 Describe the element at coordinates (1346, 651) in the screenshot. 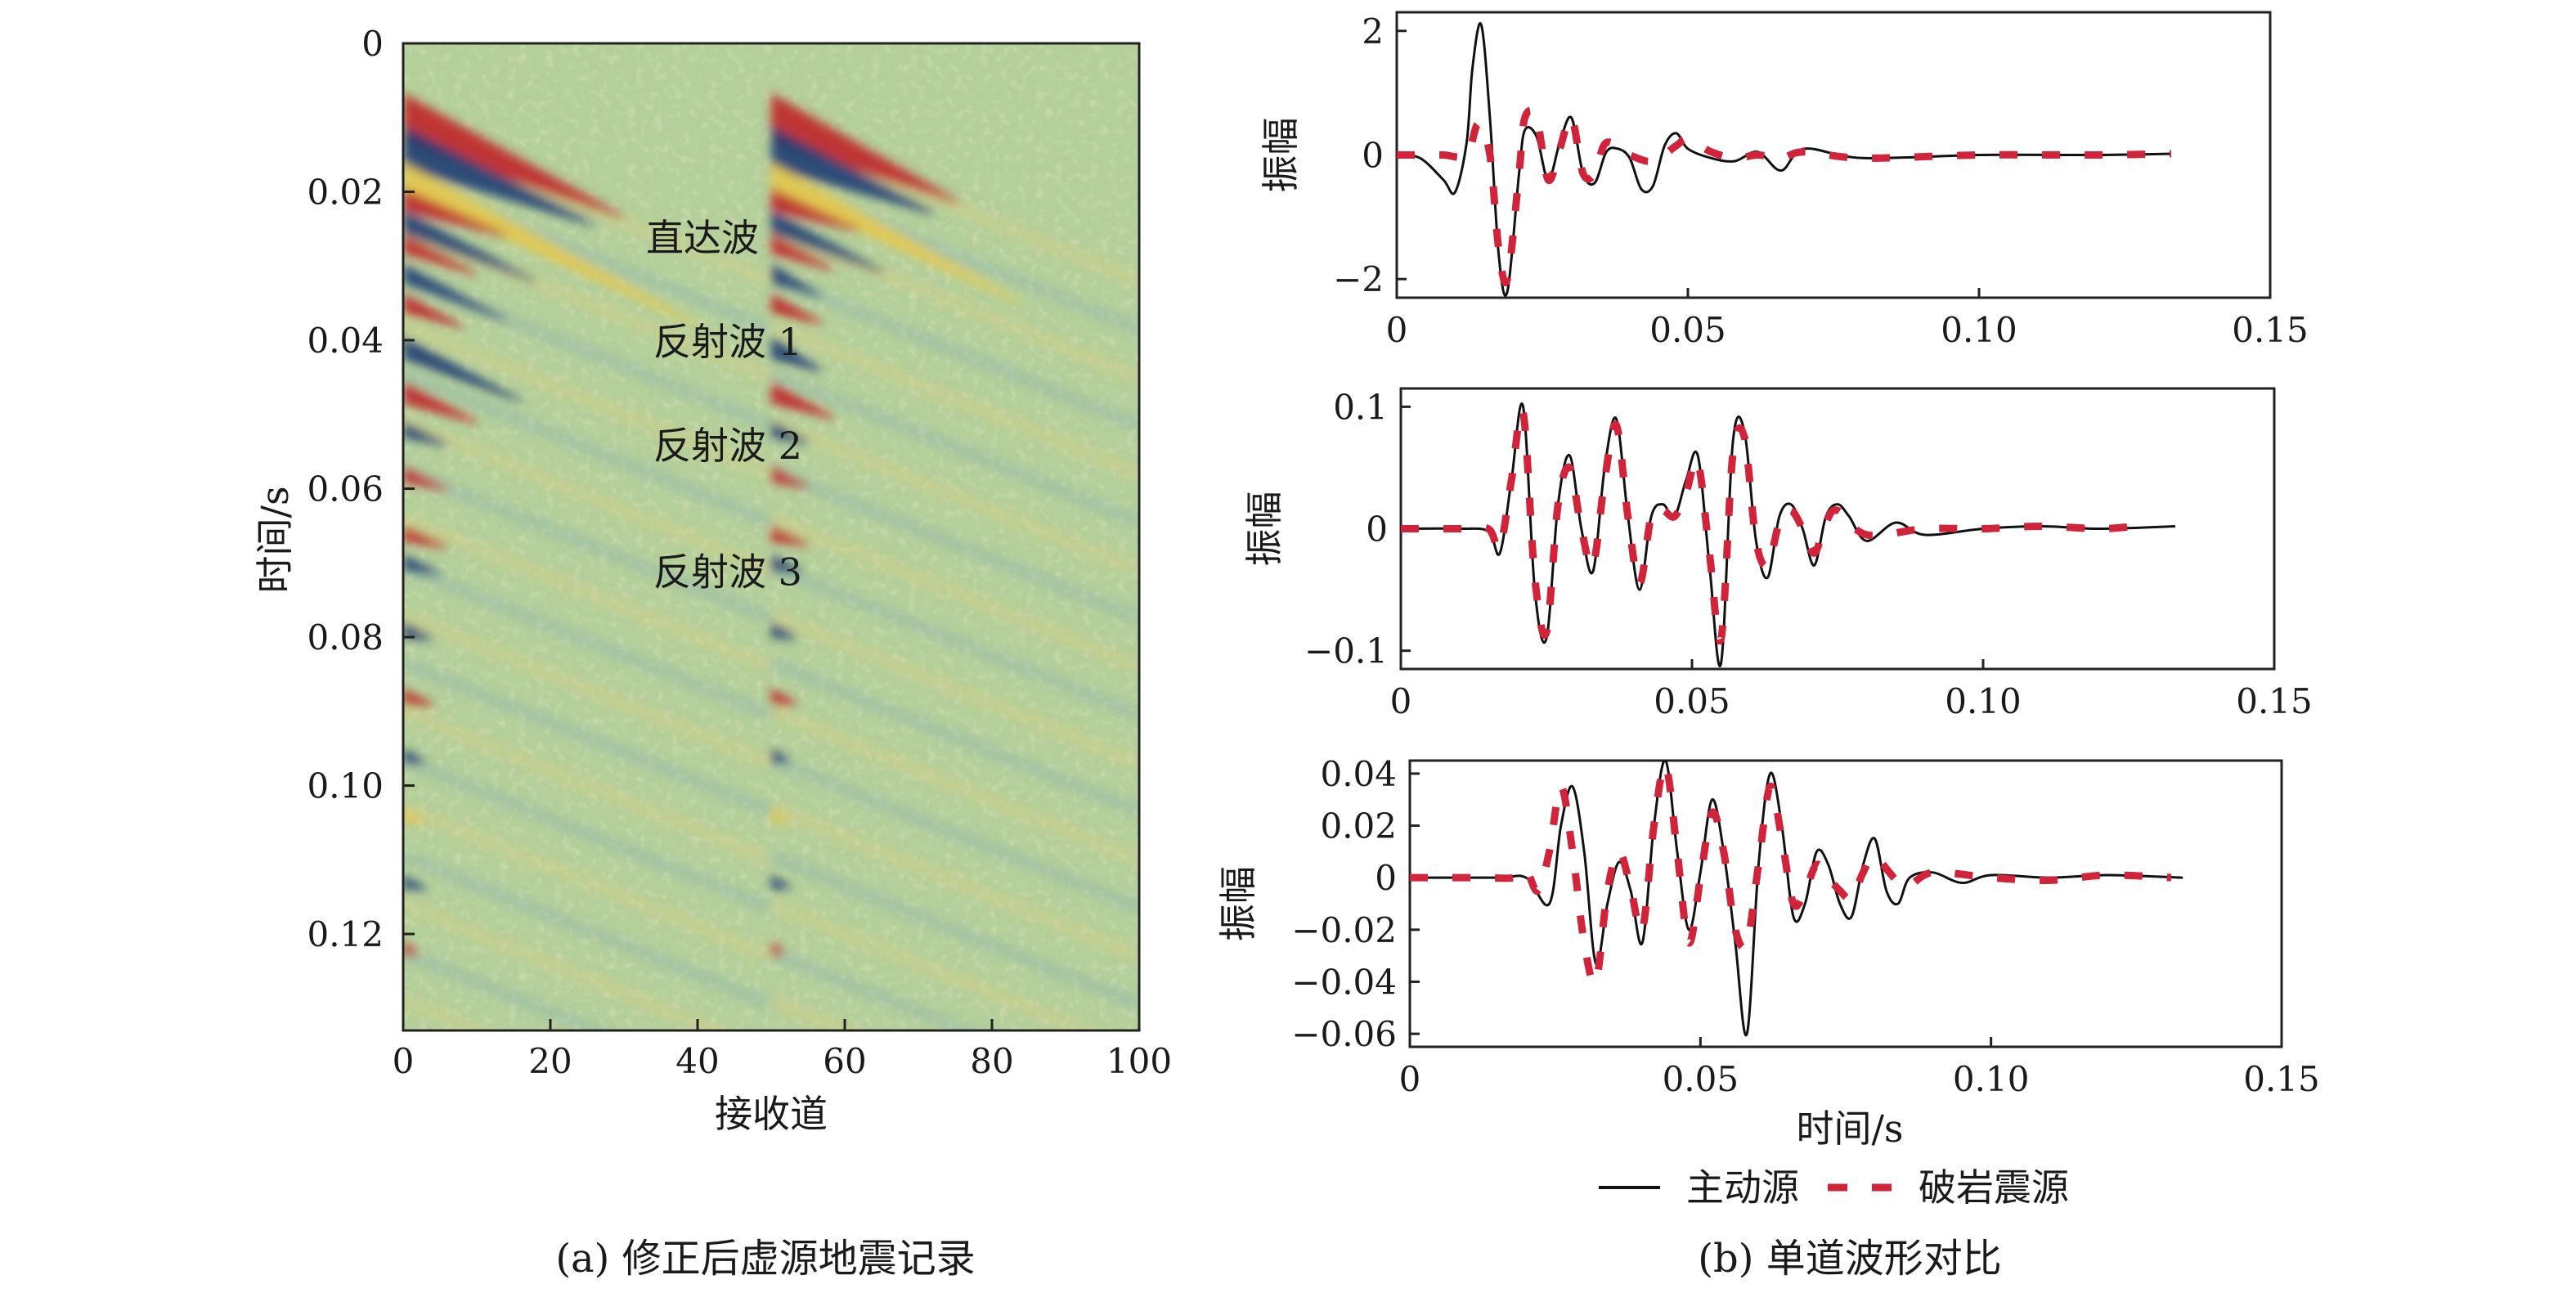

I see `waveform-ytick-label: −0.1` at that location.